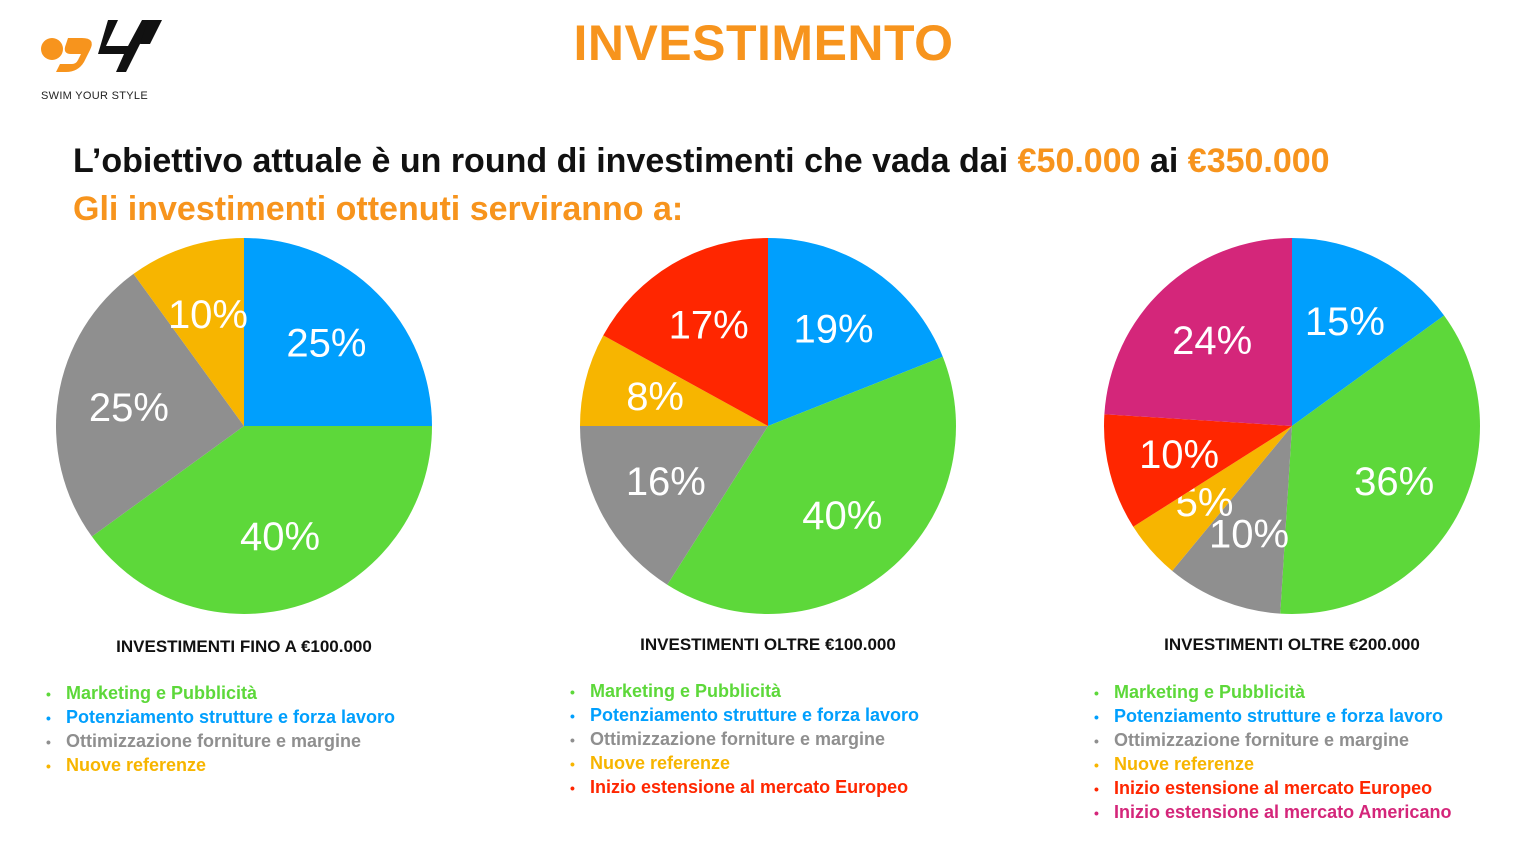 Image resolution: width=1527 pixels, height=841 pixels. I want to click on pie-3-slice-1-label: 15%, so click(1345, 322).